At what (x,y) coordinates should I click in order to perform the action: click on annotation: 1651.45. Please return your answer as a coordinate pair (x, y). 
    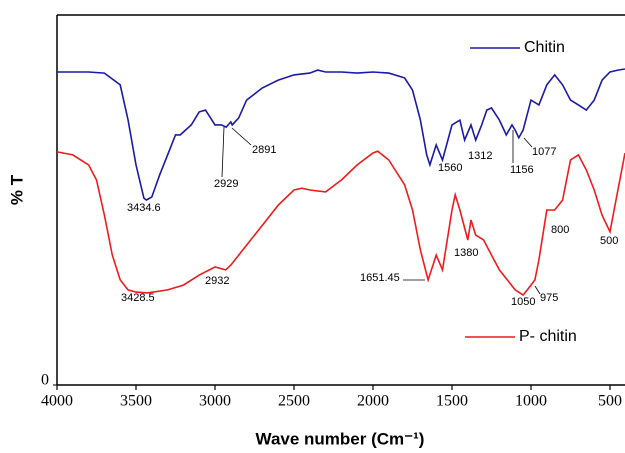
    Looking at the image, I should click on (380, 278).